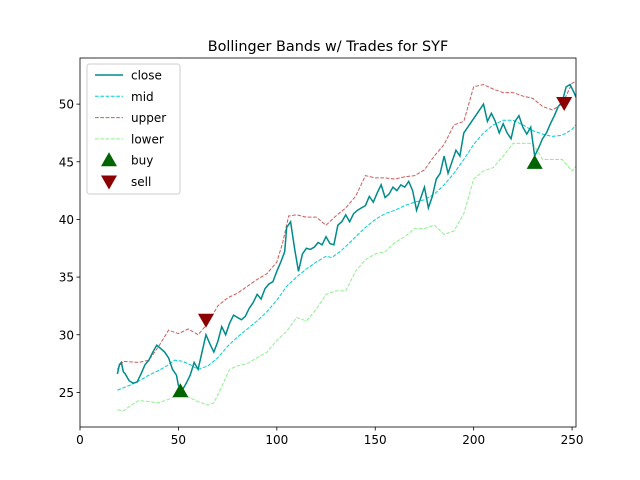  I want to click on x-tick-label: 0, so click(80, 440).